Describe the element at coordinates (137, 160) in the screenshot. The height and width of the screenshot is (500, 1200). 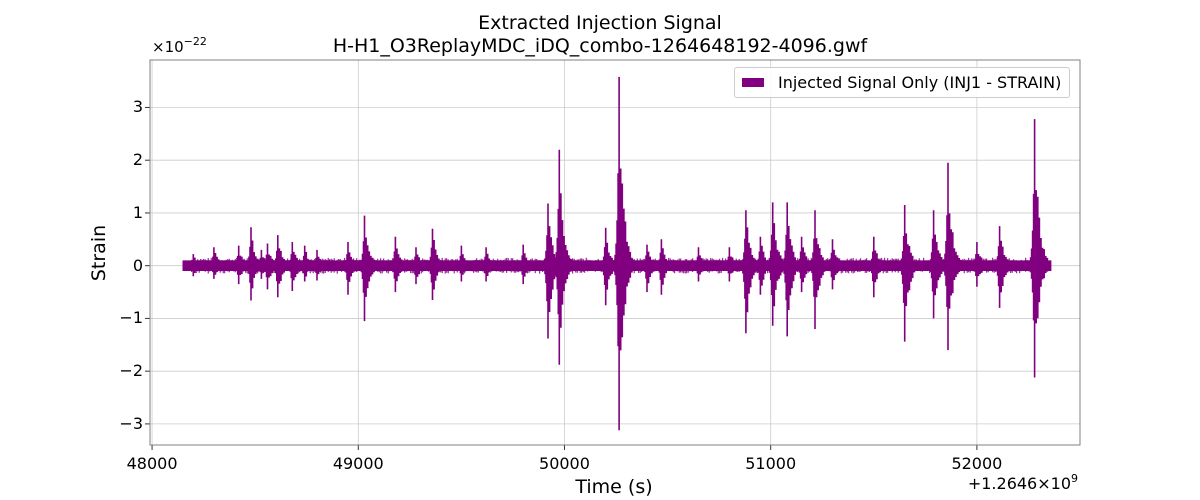
I see `y-tick-label: 2` at that location.